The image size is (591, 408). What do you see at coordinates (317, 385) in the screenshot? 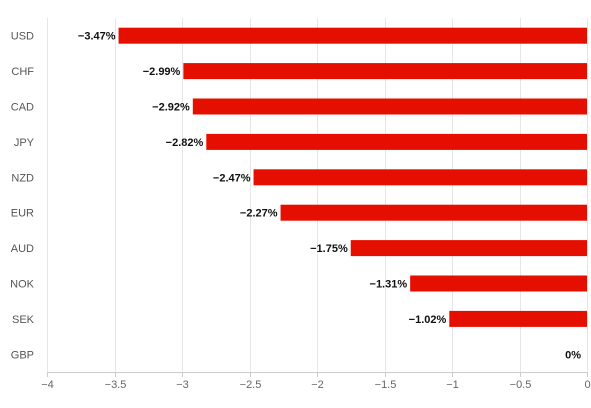
I see `x-tick-label: −2` at bounding box center [317, 385].